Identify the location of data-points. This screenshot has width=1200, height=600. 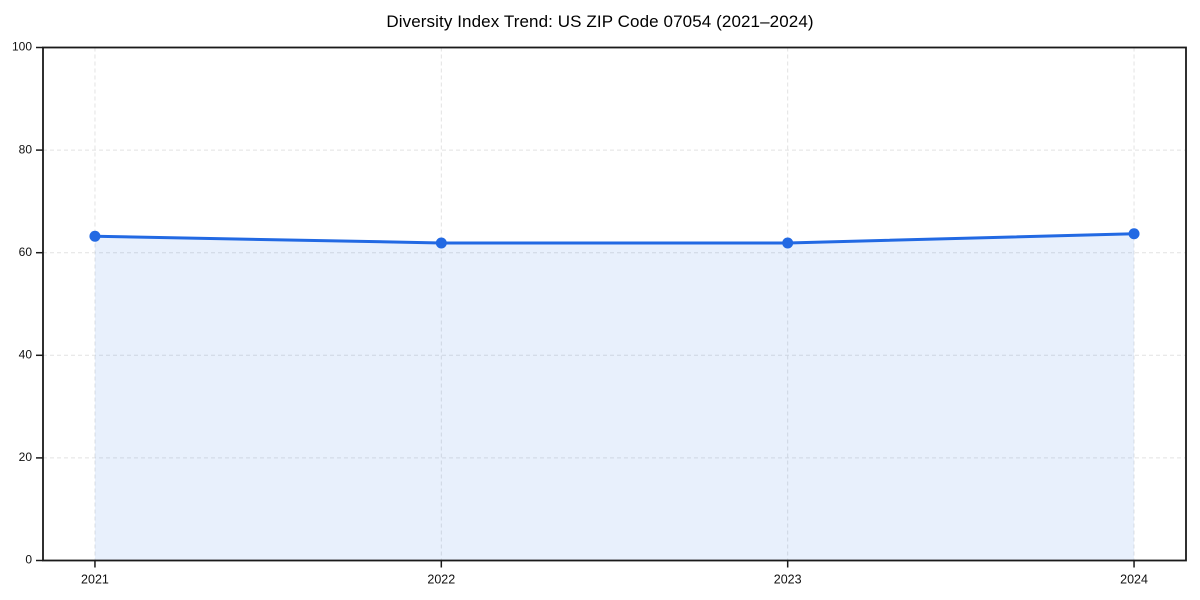
(614, 238).